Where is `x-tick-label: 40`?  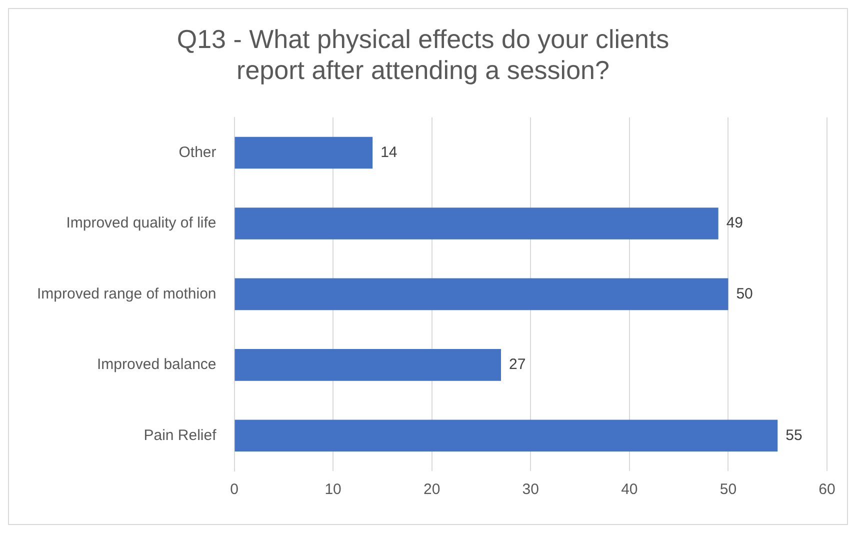
x-tick-label: 40 is located at coordinates (629, 489).